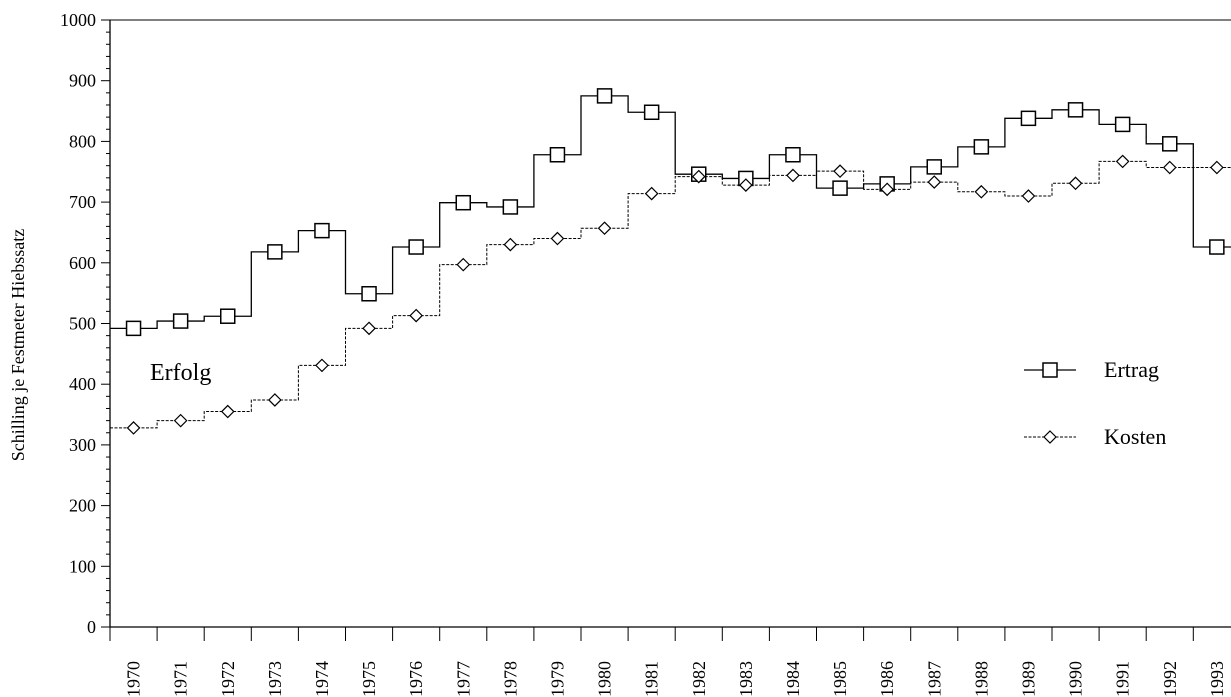 This screenshot has height=697, width=1231. I want to click on legend-label: Kosten, so click(1135, 436).